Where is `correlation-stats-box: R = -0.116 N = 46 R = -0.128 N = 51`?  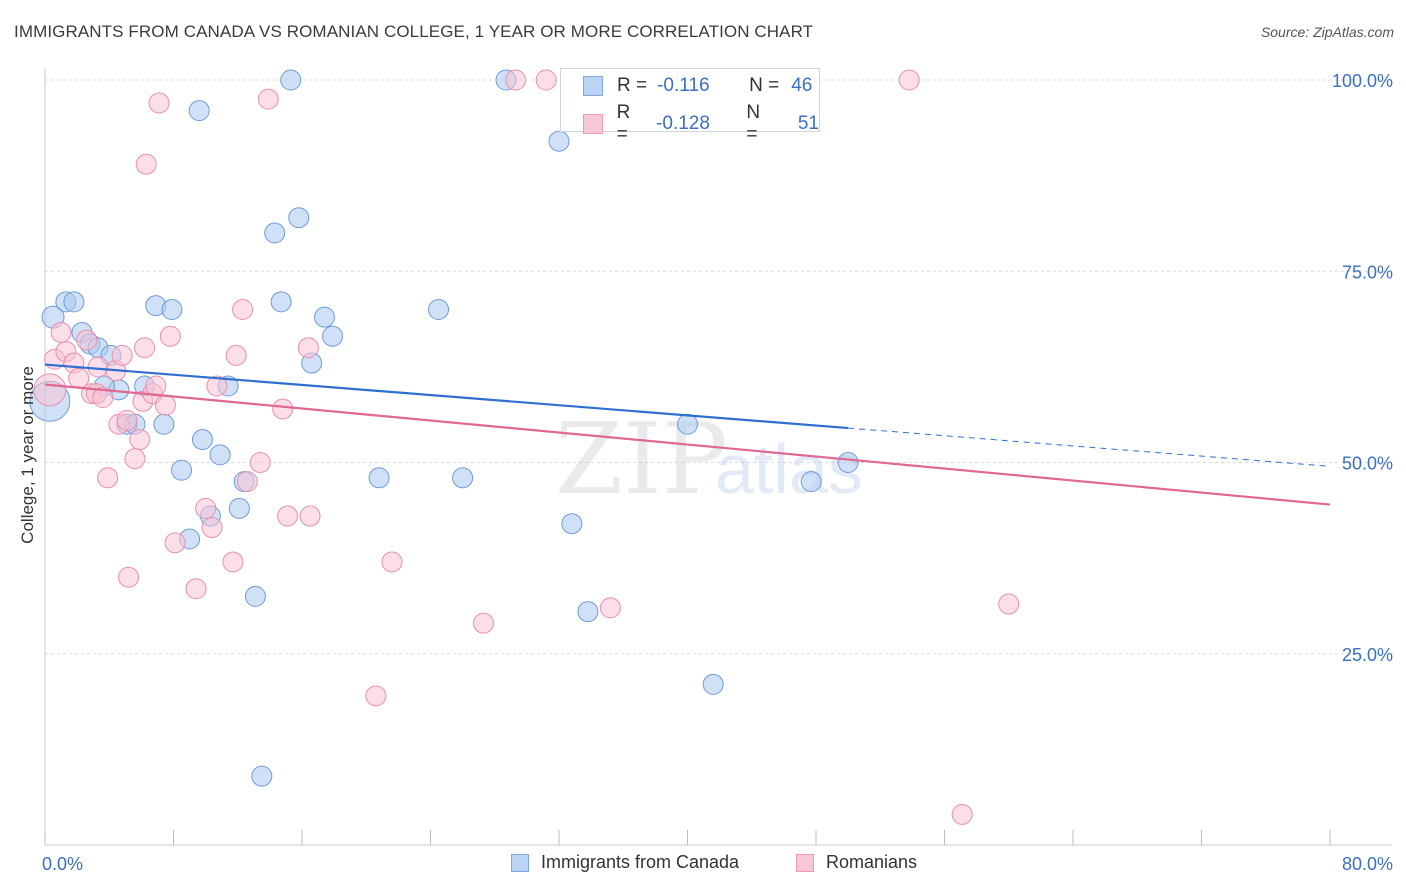 correlation-stats-box: R = -0.116 N = 46 R = -0.128 N = 51 is located at coordinates (690, 106).